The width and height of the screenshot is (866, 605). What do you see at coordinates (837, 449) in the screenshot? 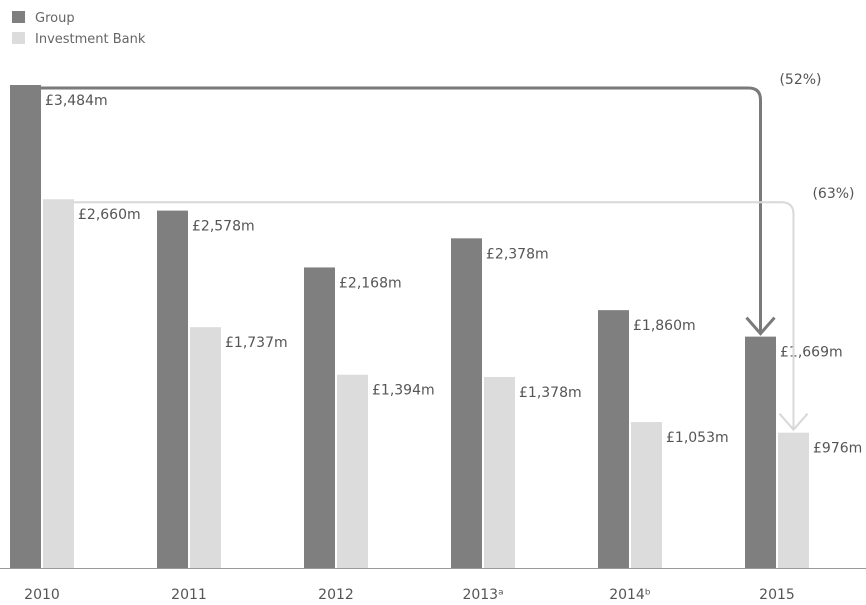
I see `data-label-investment-bank-5: £976m` at bounding box center [837, 449].